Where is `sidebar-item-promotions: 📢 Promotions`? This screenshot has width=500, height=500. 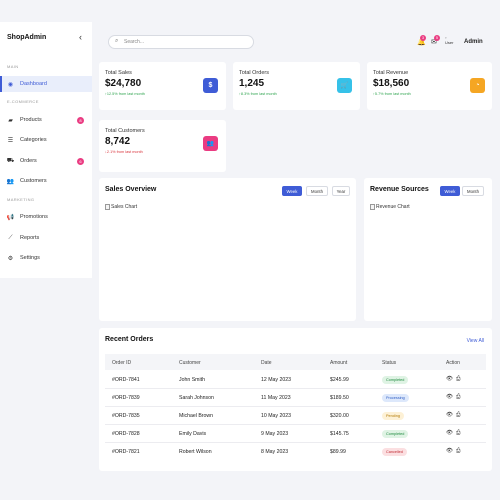 sidebar-item-promotions: 📢 Promotions is located at coordinates (46, 217).